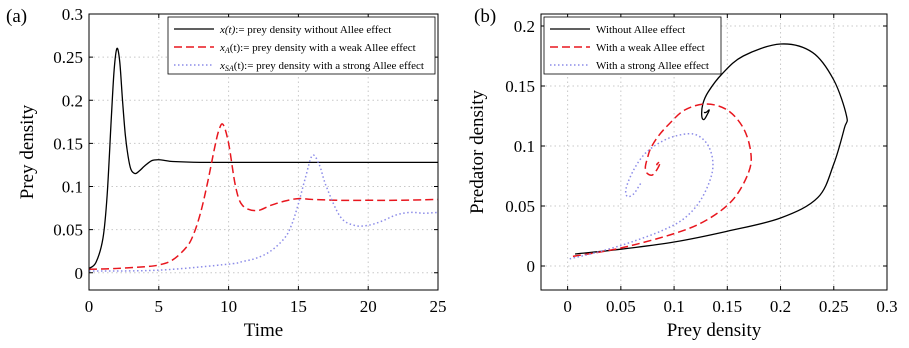 This screenshot has width=909, height=348. Describe the element at coordinates (263, 330) in the screenshot. I see `x-axis-label-a: Time` at that location.